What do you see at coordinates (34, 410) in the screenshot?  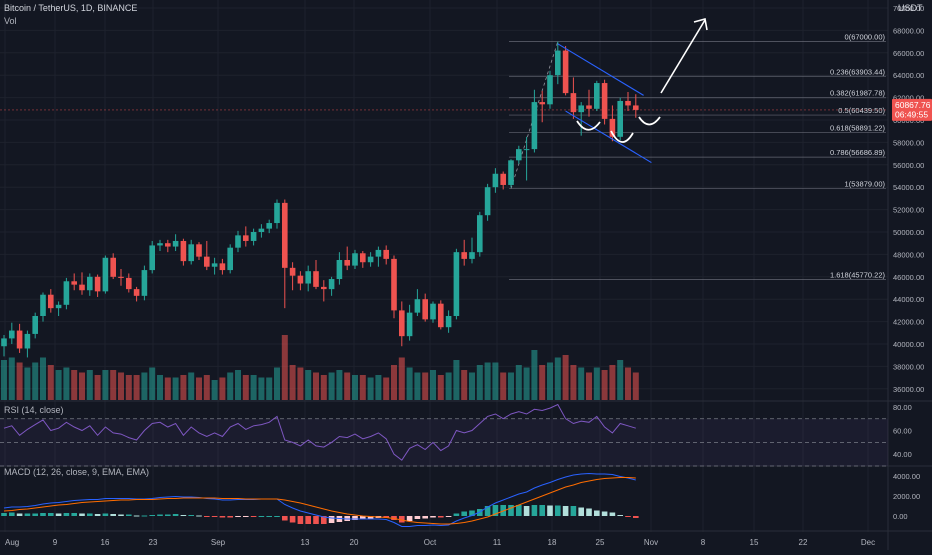 I see `rsi-legend: RSI (14, close)` at bounding box center [34, 410].